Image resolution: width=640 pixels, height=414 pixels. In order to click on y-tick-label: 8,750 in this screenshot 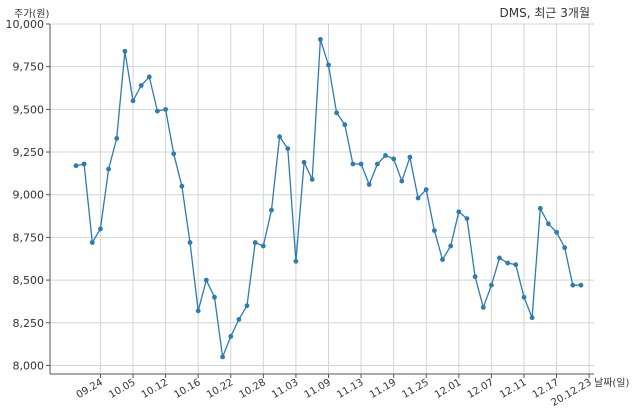, I will do `click(29, 237)`.